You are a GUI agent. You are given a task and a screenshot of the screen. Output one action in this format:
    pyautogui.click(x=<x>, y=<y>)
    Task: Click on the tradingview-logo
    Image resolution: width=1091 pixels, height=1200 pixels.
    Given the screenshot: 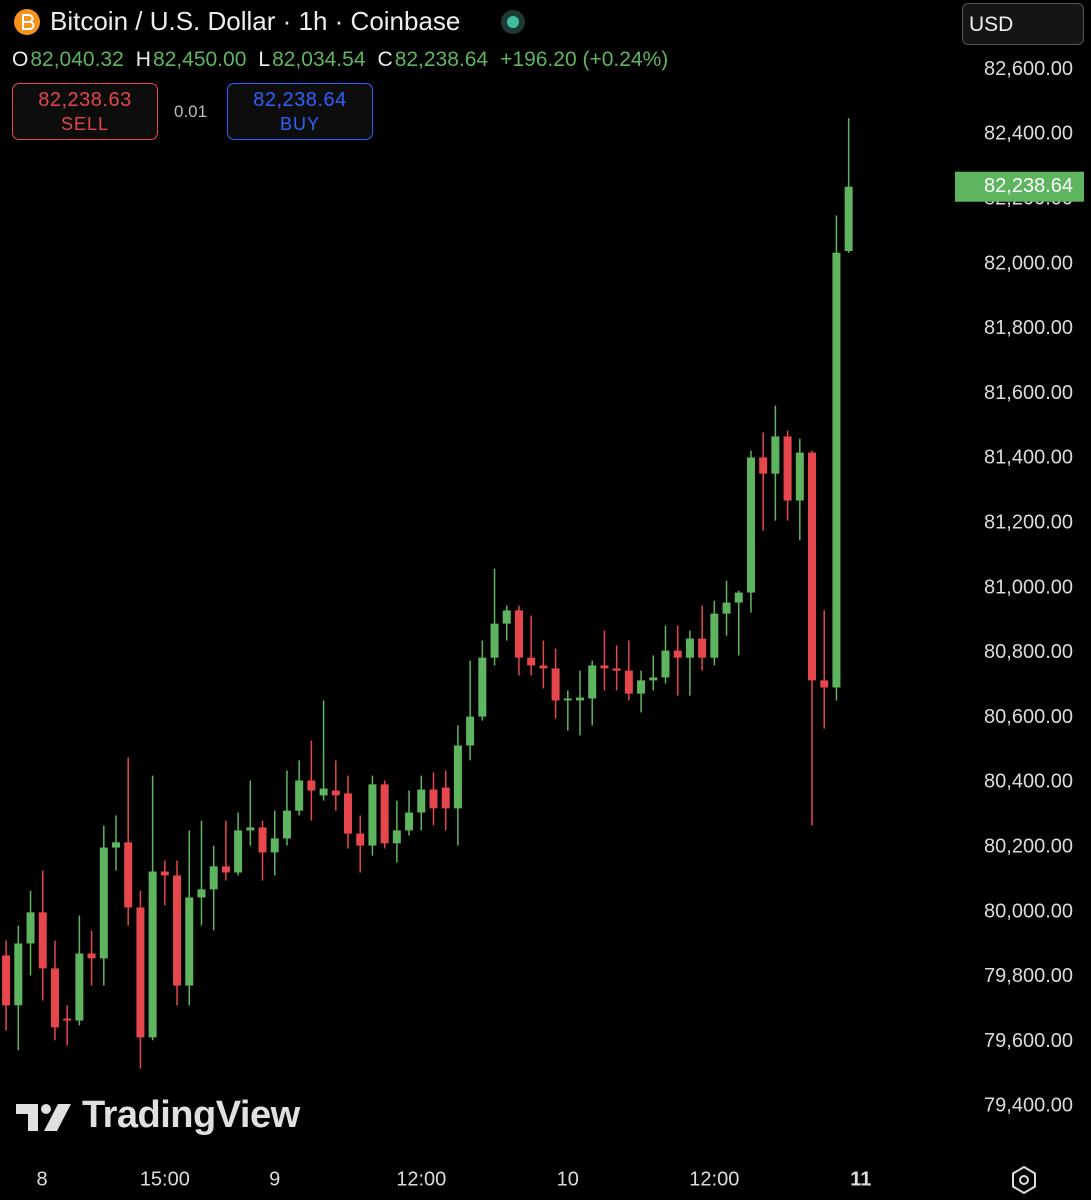 What is the action you would take?
    pyautogui.click(x=43, y=1117)
    